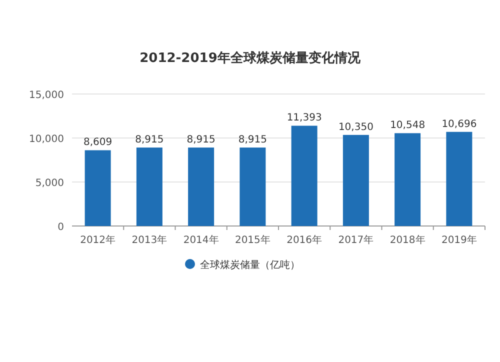  Describe the element at coordinates (201, 240) in the screenshot. I see `x-tick-label: 2014年` at that location.